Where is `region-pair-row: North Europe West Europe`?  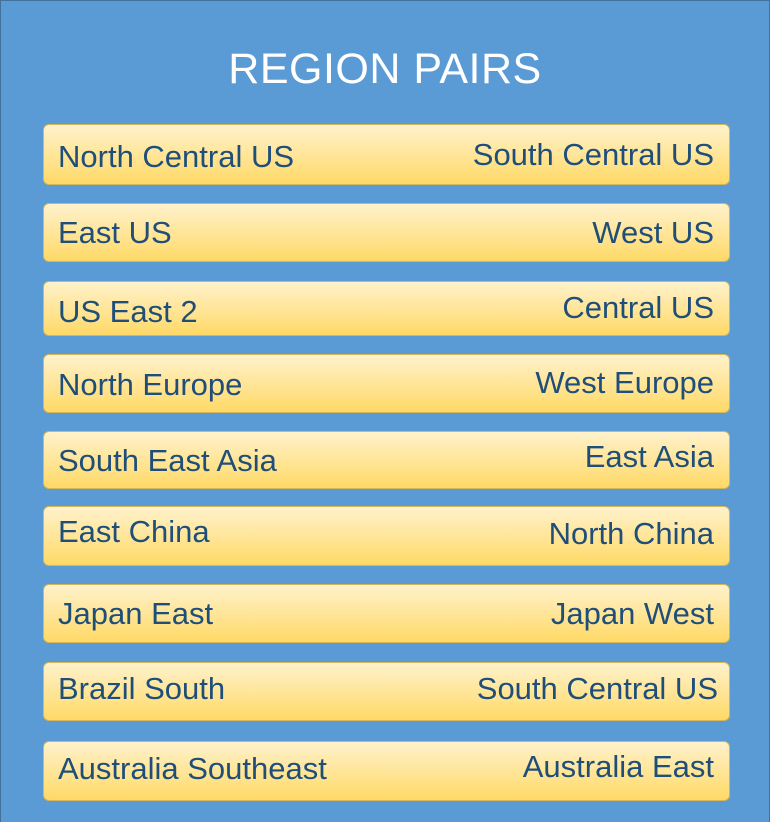 region-pair-row: North Europe West Europe is located at coordinates (386, 383).